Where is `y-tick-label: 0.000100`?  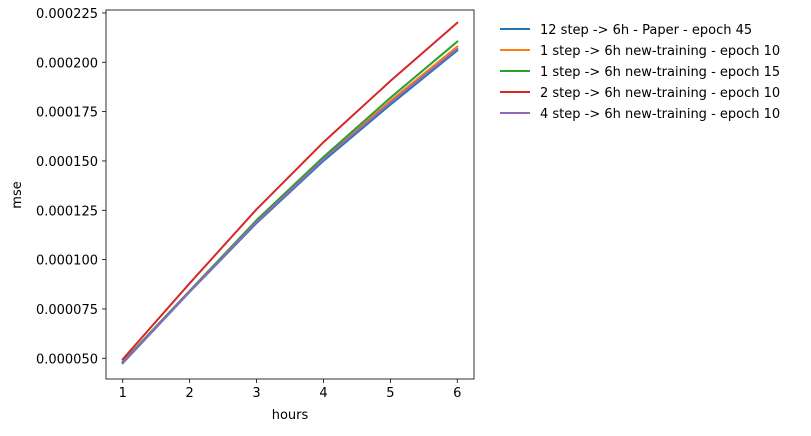 y-tick-label: 0.000100 is located at coordinates (67, 261).